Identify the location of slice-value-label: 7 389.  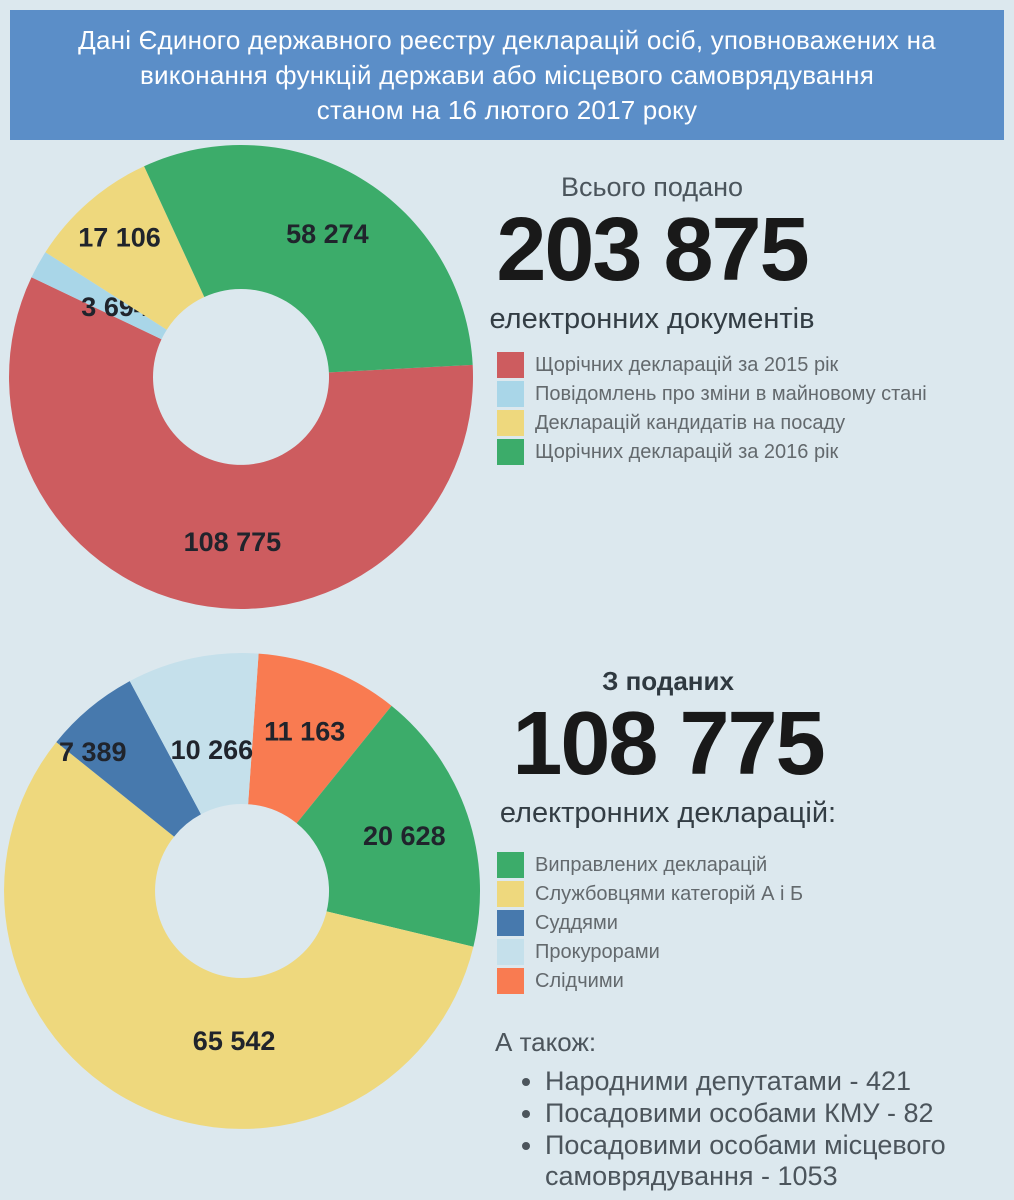
(93, 752).